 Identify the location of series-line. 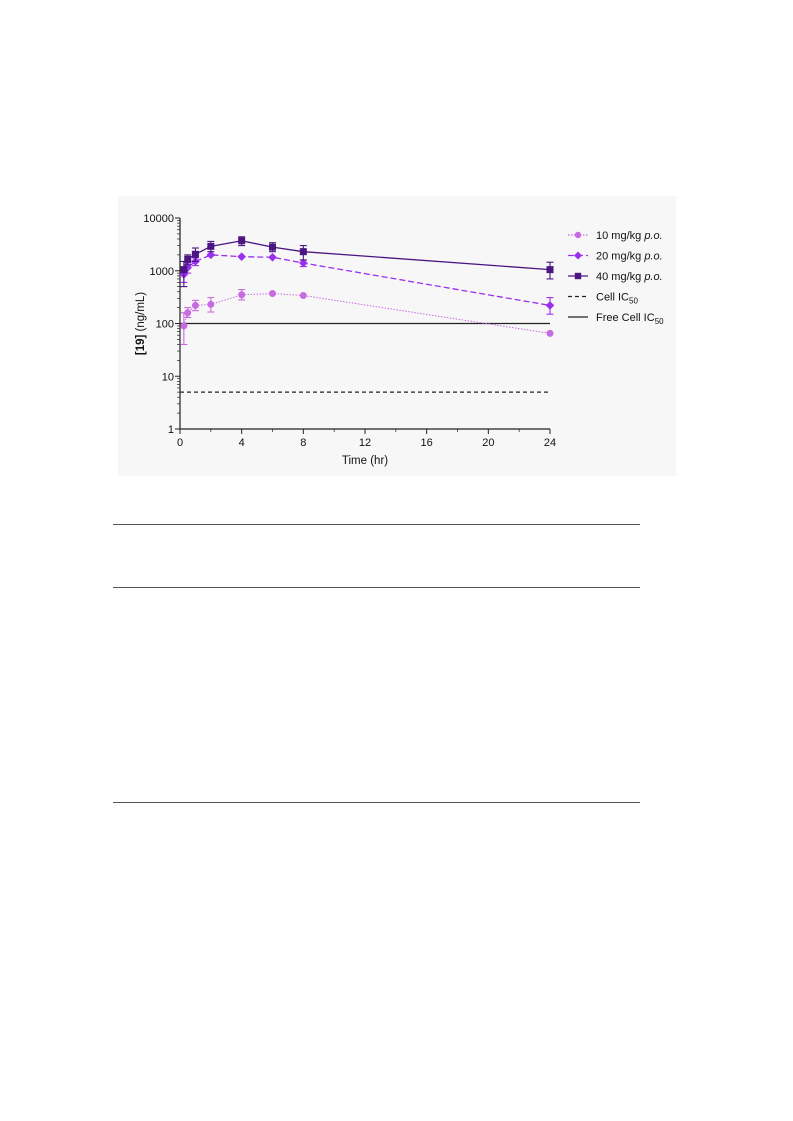
(367, 280).